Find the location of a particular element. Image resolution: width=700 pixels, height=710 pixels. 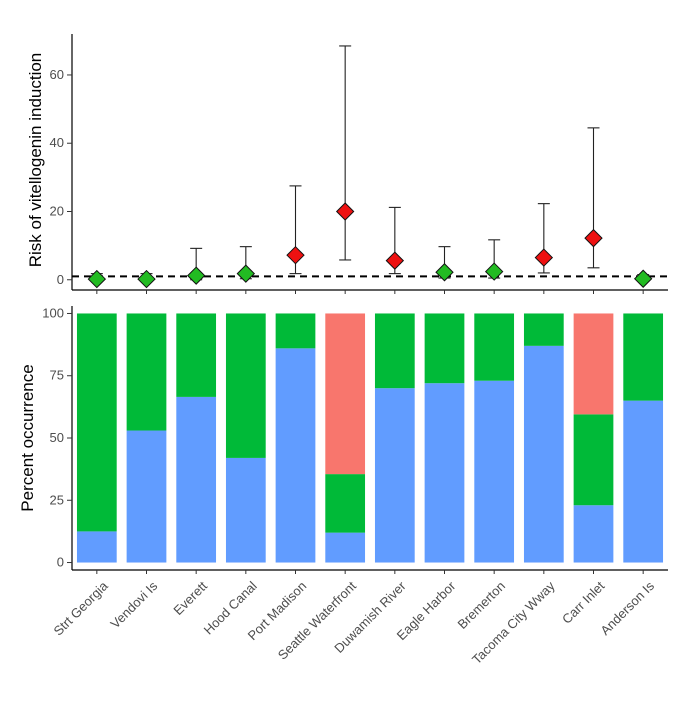

risk-y-tick-label: 40 is located at coordinates (57, 142).